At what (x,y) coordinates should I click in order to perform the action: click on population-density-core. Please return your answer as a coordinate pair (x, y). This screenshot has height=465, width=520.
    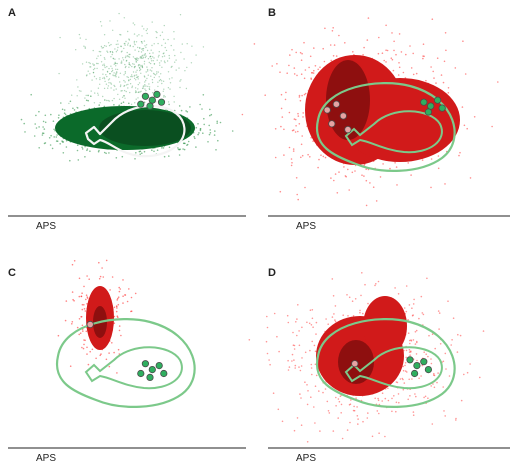
    Looking at the image, I should click on (385, 326).